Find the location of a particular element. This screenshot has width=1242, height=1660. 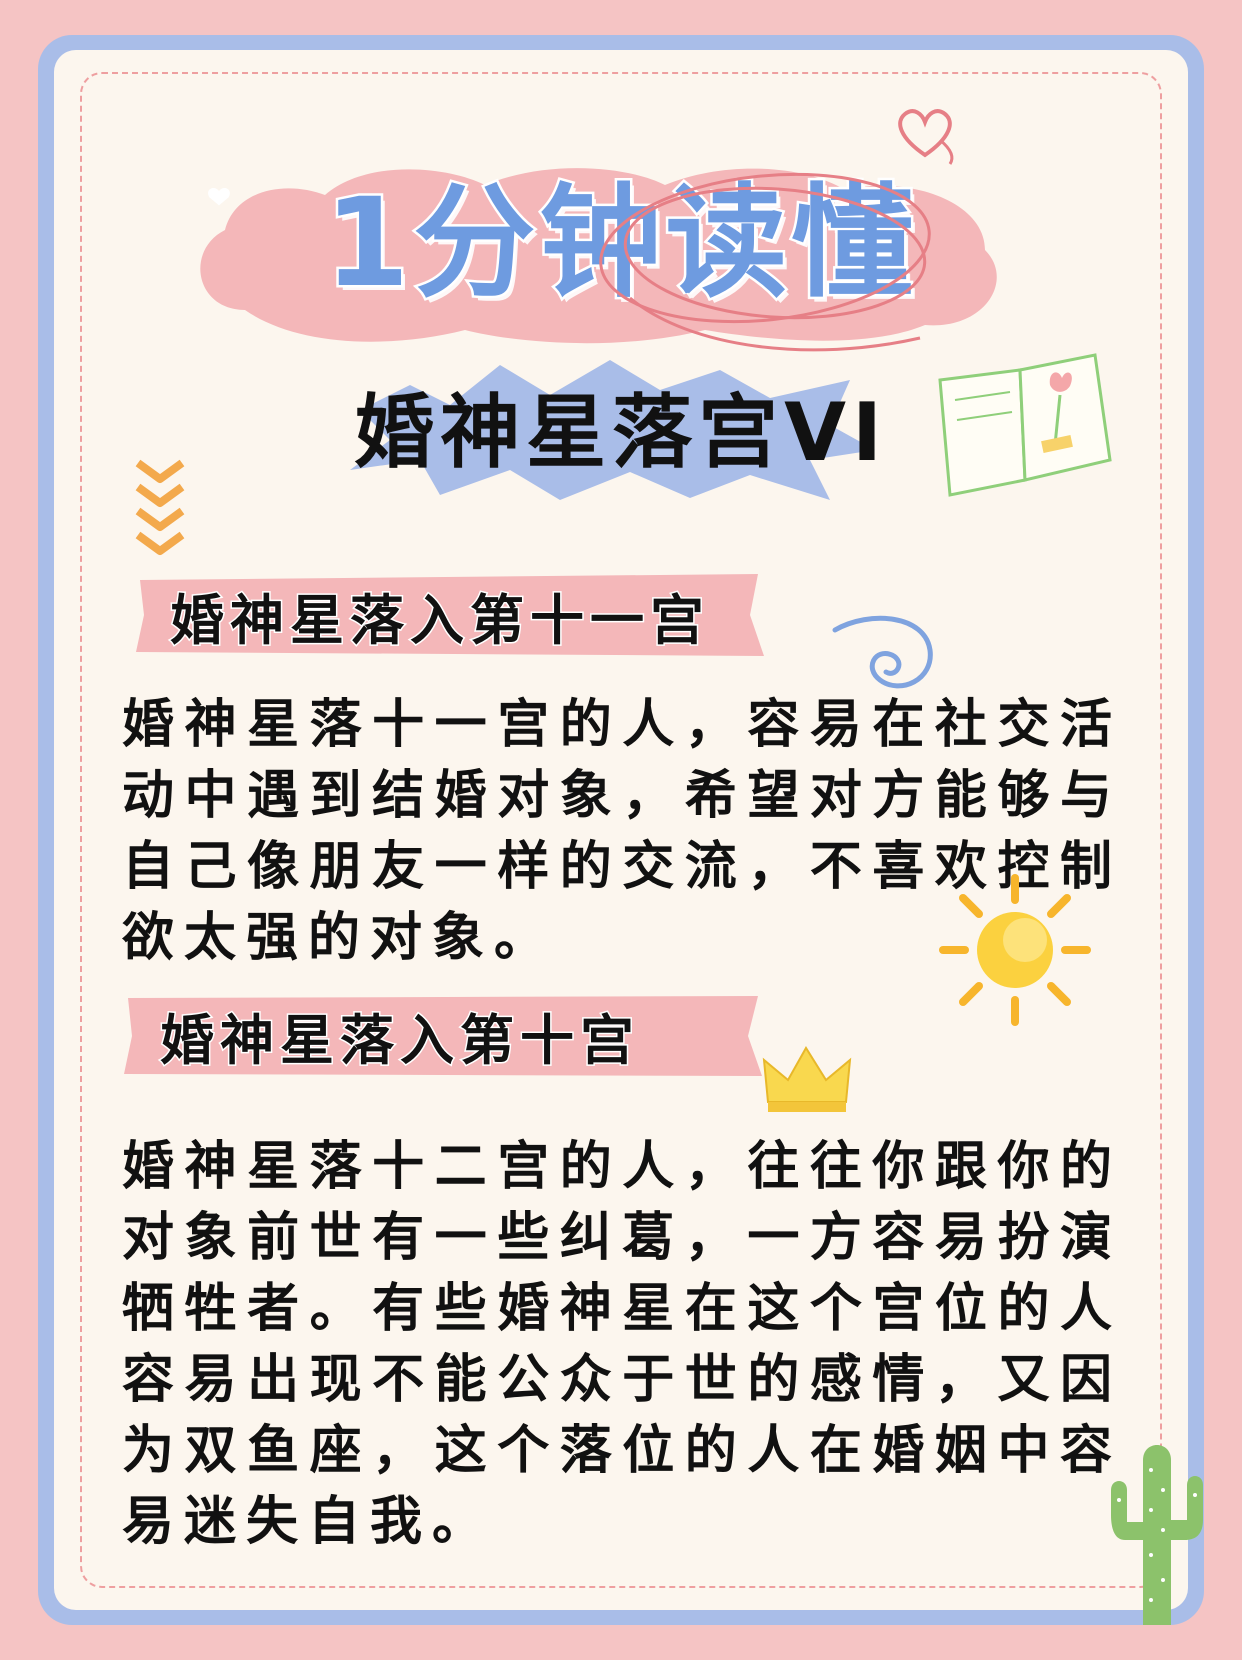

title-cloud-shape is located at coordinates (598, 256).